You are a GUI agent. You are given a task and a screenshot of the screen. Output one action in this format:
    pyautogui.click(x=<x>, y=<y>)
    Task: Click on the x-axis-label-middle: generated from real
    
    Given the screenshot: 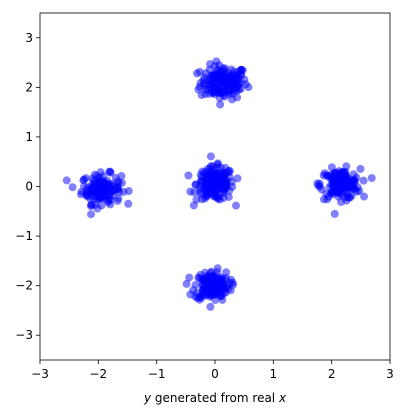 What is the action you would take?
    pyautogui.click(x=215, y=398)
    